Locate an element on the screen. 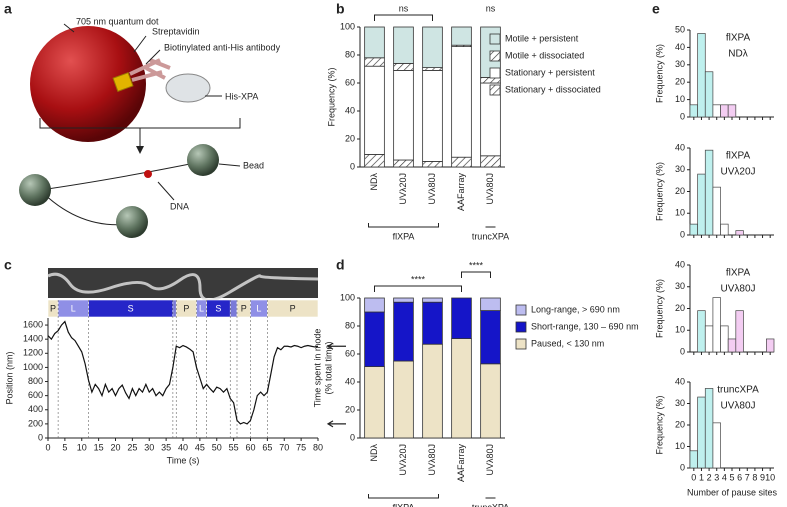 This screenshot has width=787, height=507. x-tick-label: 5 is located at coordinates (64, 447).